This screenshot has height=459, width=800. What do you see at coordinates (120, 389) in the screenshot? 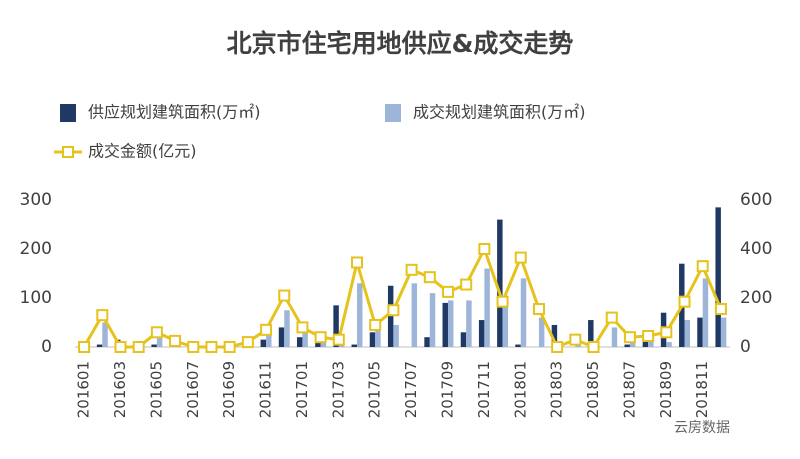
I see `x-tick-label: 201603` at bounding box center [120, 389].